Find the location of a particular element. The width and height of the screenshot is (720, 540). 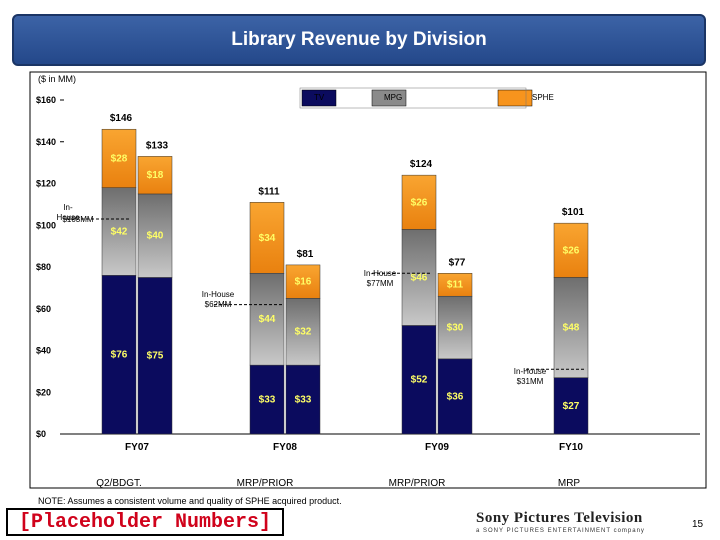

bar-total-label: $133 is located at coordinates (157, 145).